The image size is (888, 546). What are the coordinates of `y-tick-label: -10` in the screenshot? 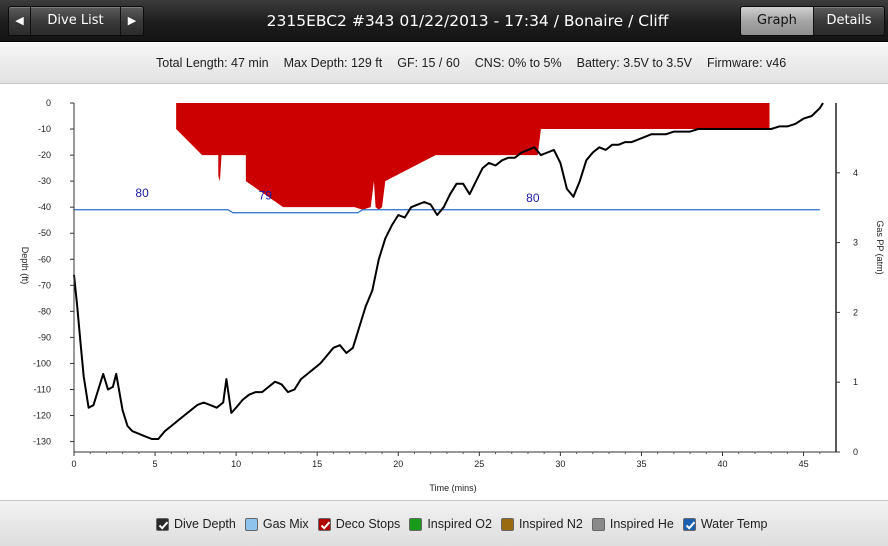 It's located at (44, 129).